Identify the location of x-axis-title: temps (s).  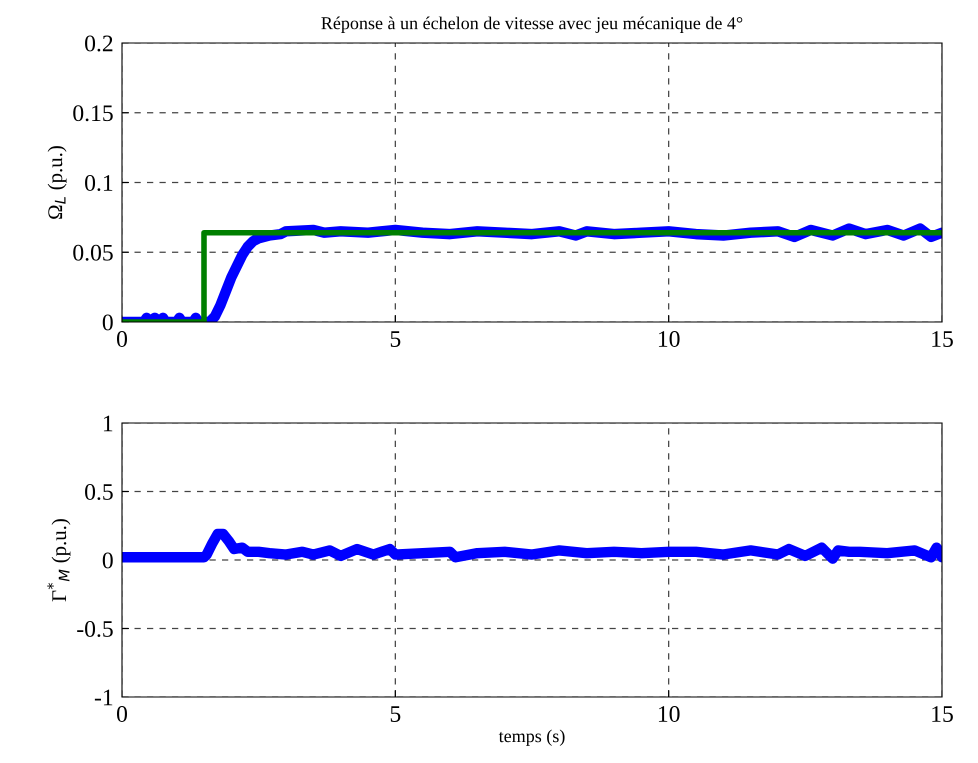
(531, 738).